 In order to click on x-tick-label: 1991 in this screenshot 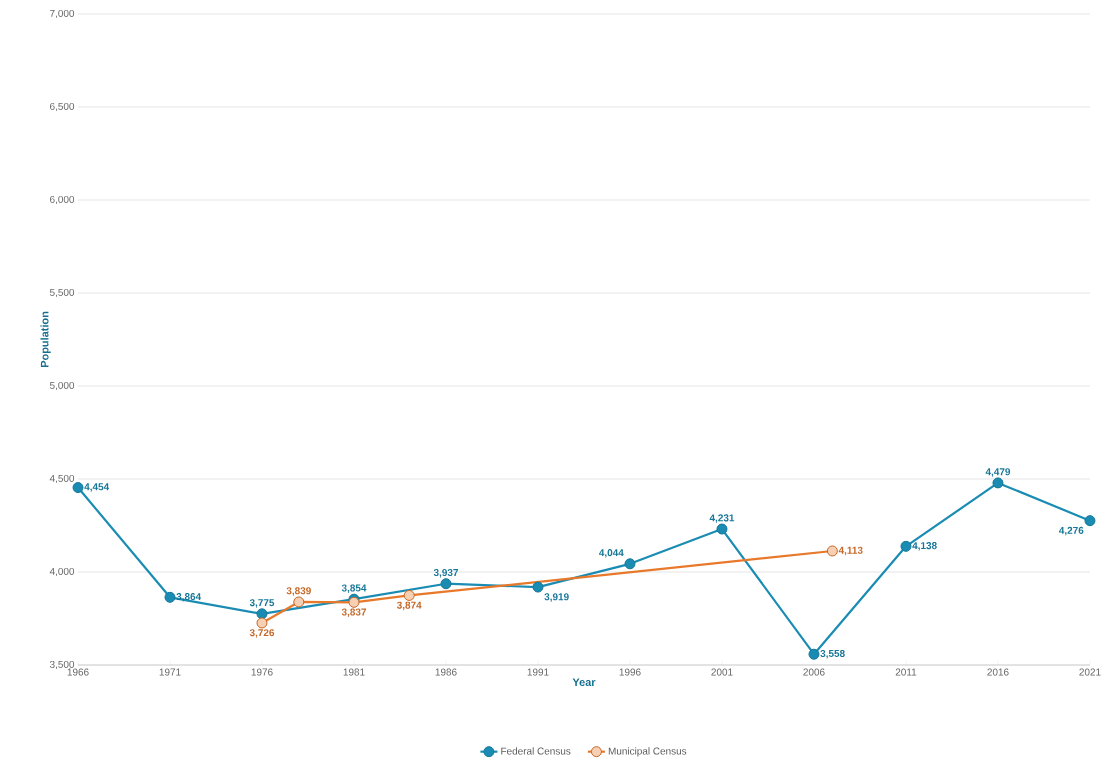, I will do `click(538, 672)`.